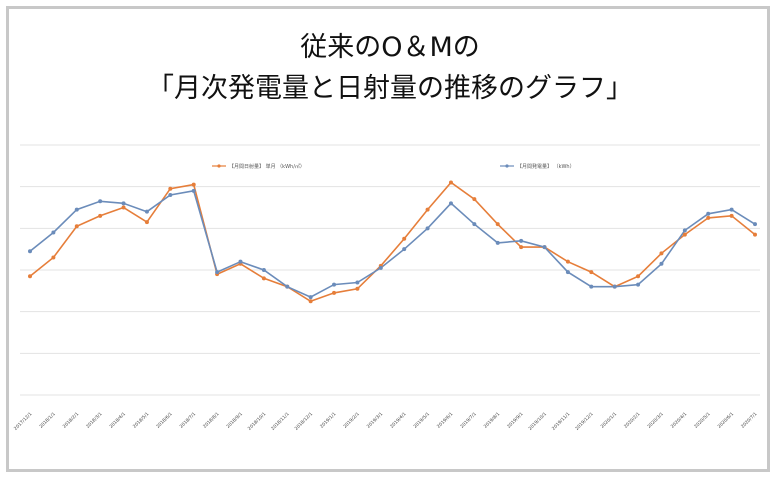 Image resolution: width=780 pixels, height=482 pixels. I want to click on x-tick-label: 2020/6/1, so click(725, 420).